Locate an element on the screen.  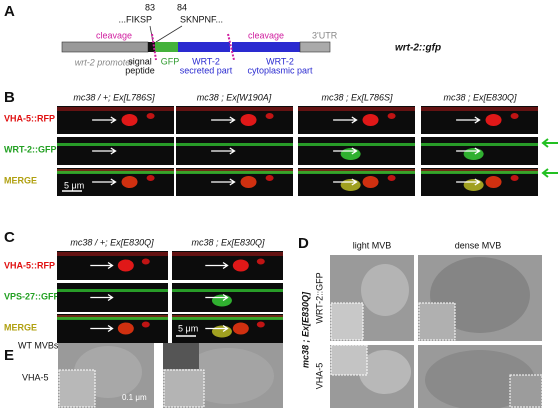
column-header: mc38 / +; Ex[L786S] is located at coordinates (114, 97).